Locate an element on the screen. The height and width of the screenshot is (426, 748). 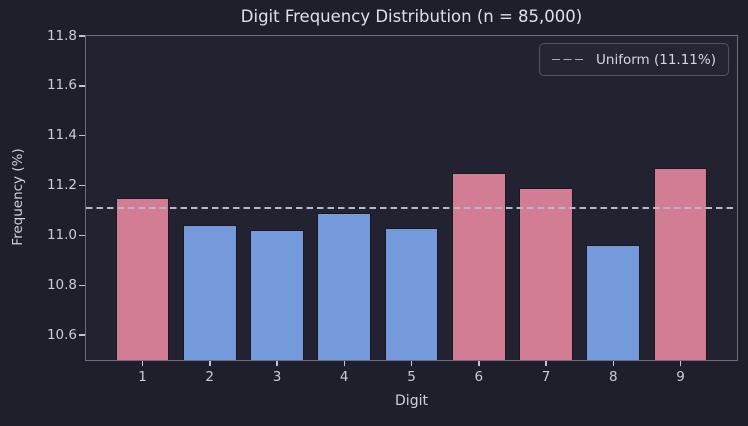
dashed-line-icon is located at coordinates (569, 59).